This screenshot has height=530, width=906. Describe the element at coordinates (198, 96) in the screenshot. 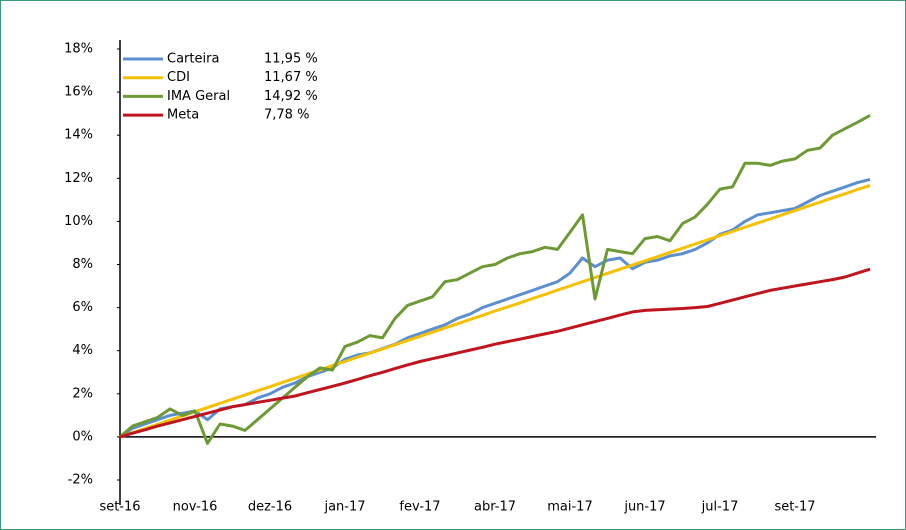

I see `legend-label: IMA Geral` at that location.